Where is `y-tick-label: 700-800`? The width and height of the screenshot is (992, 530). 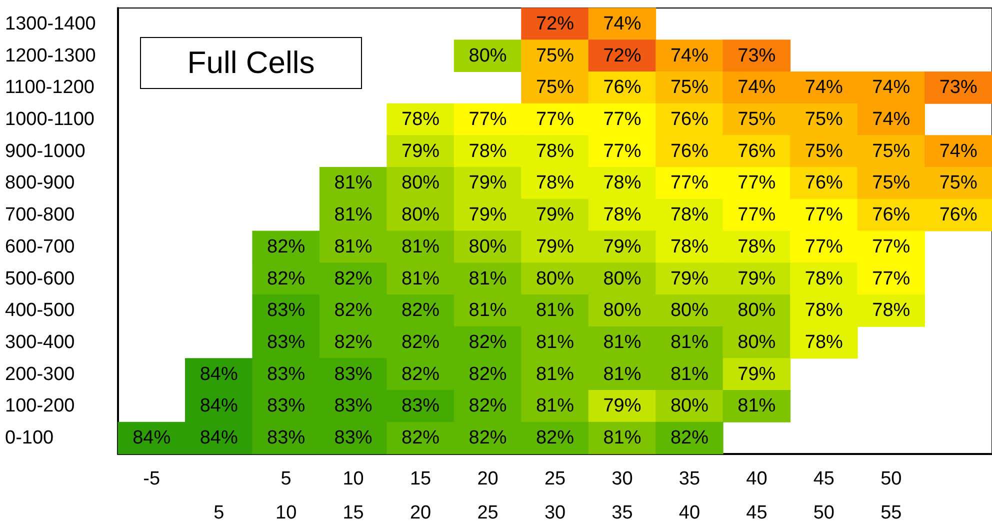
y-tick-label: 700-800 is located at coordinates (40, 215).